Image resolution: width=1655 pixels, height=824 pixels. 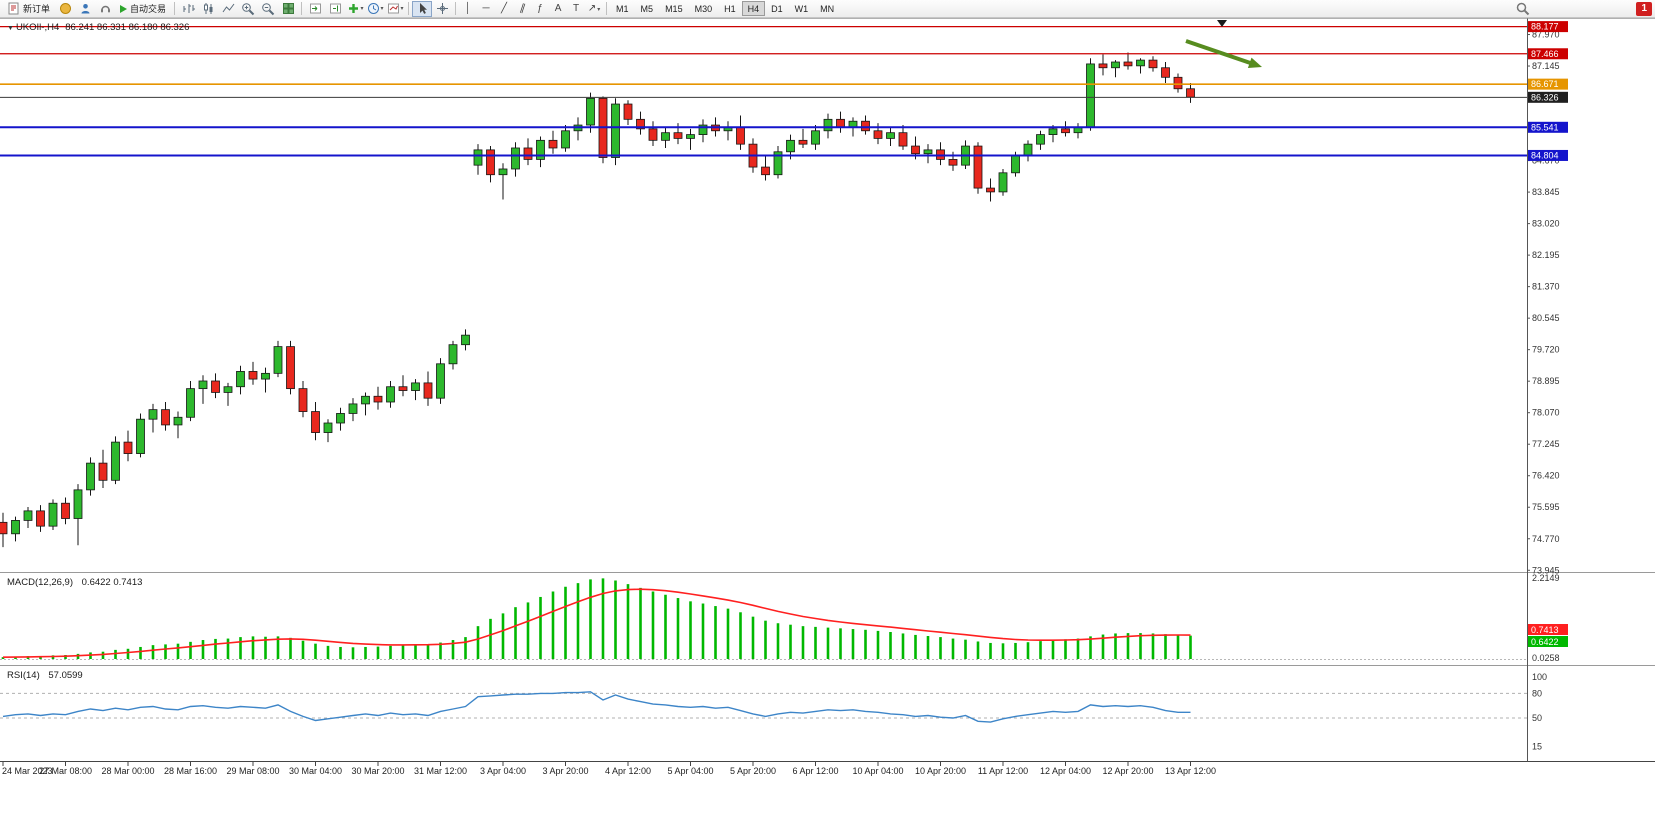 What do you see at coordinates (315, 771) in the screenshot?
I see `svg-text: 30 Mar 04:00` at bounding box center [315, 771].